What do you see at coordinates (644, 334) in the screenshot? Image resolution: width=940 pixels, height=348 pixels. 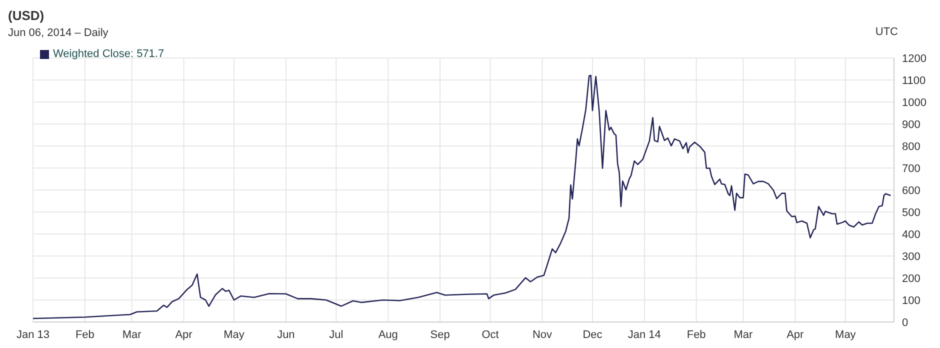 I see `x-tick-label: Jan 14` at bounding box center [644, 334].